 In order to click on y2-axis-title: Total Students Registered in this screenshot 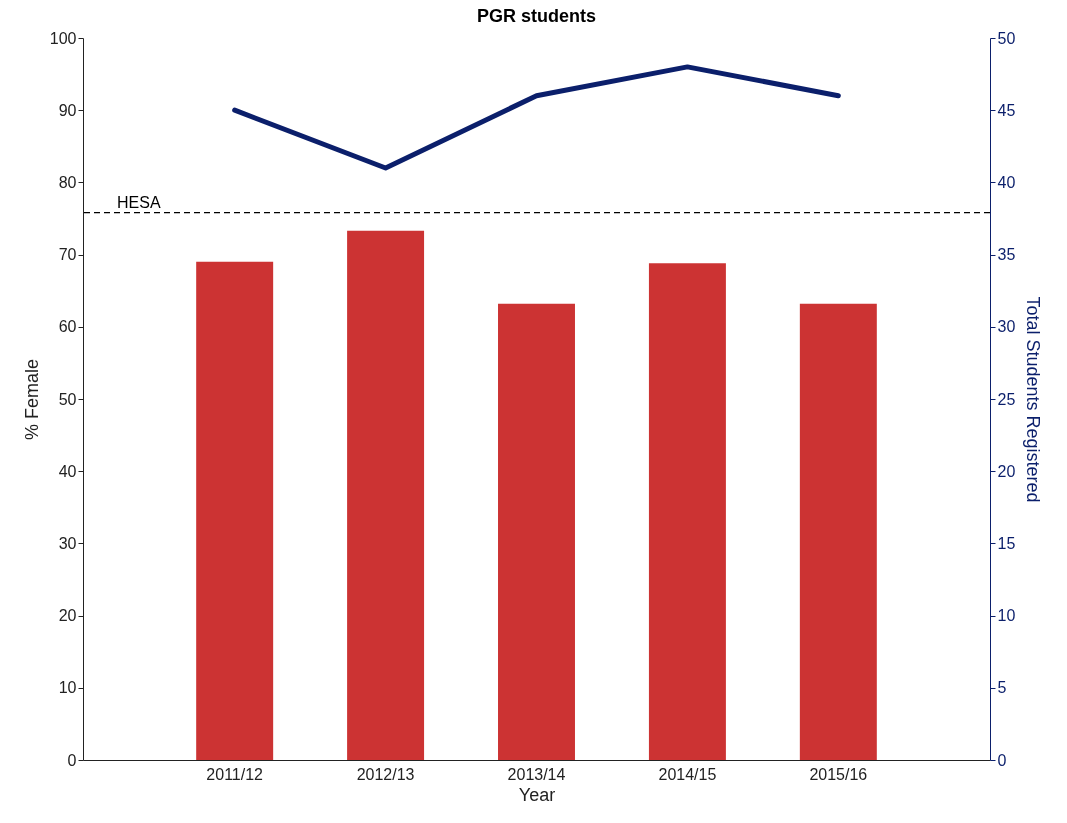, I will do `click(1033, 399)`.